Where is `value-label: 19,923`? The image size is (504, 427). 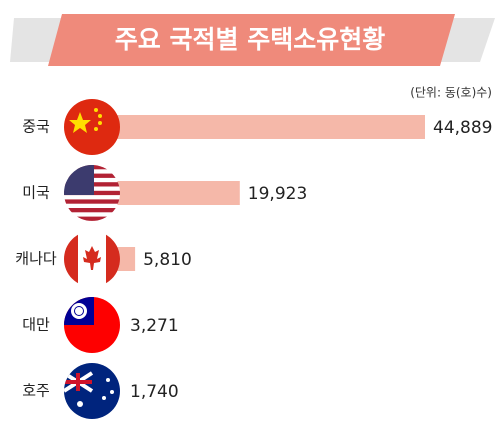
value-label: 19,923 is located at coordinates (277, 194).